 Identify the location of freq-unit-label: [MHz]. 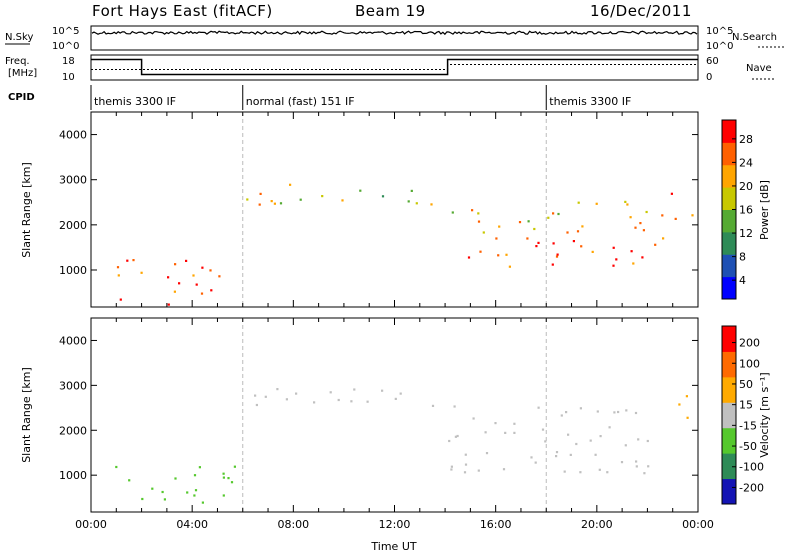
(22, 73).